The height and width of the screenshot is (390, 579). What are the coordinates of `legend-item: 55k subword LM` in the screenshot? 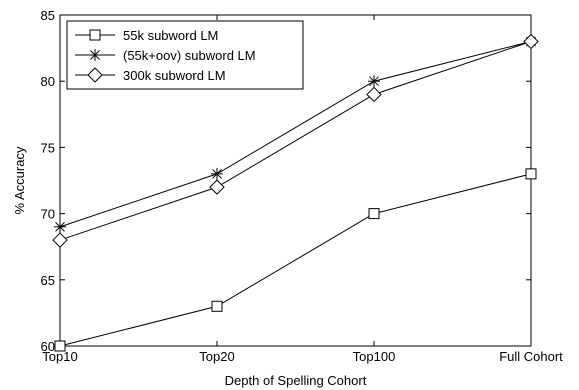 It's located at (146, 35).